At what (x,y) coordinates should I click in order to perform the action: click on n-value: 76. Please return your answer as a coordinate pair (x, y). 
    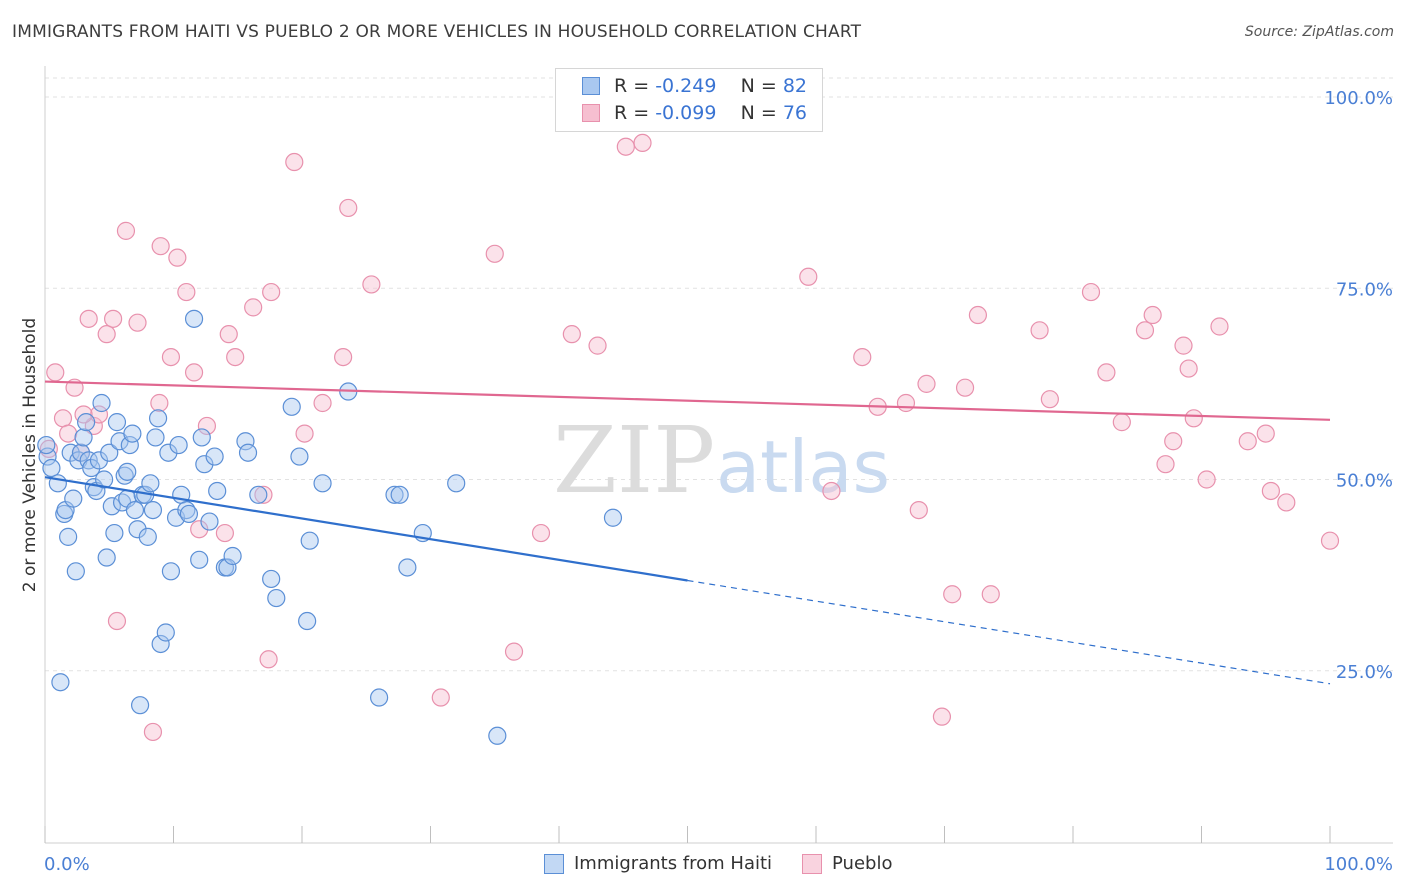
    Looking at the image, I should click on (795, 113).